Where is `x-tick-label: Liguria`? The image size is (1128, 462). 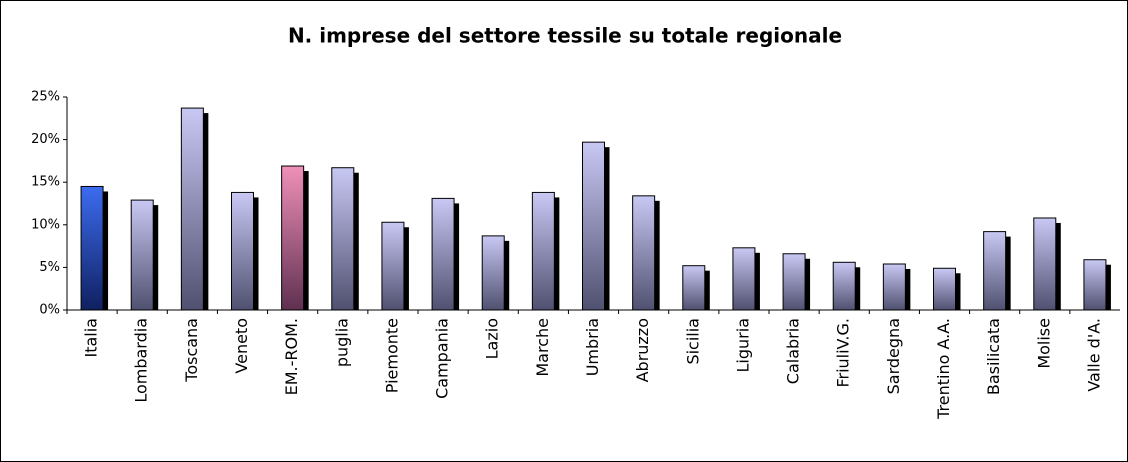 x-tick-label: Liguria is located at coordinates (742, 345).